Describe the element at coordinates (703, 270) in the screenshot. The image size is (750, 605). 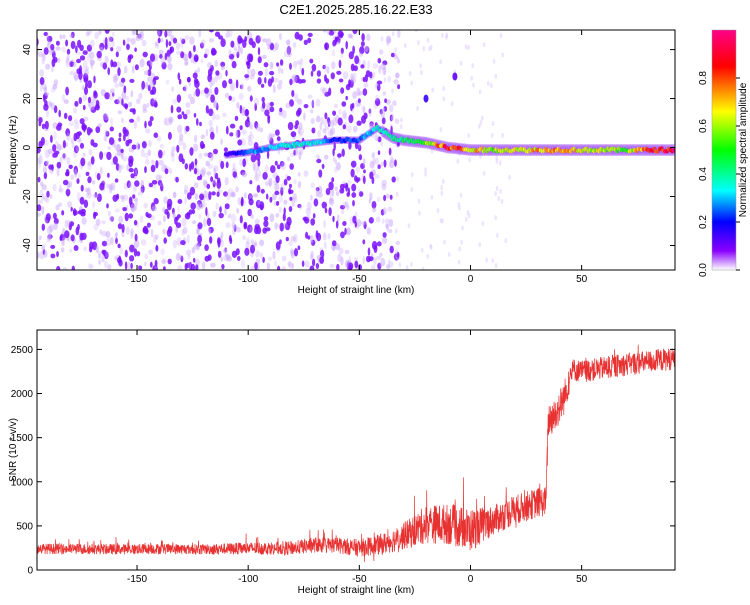
I see `colorbar-tick-label: 0.0` at that location.